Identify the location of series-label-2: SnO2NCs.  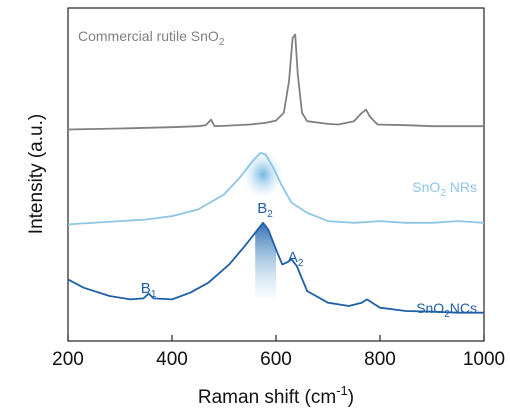
(446, 310).